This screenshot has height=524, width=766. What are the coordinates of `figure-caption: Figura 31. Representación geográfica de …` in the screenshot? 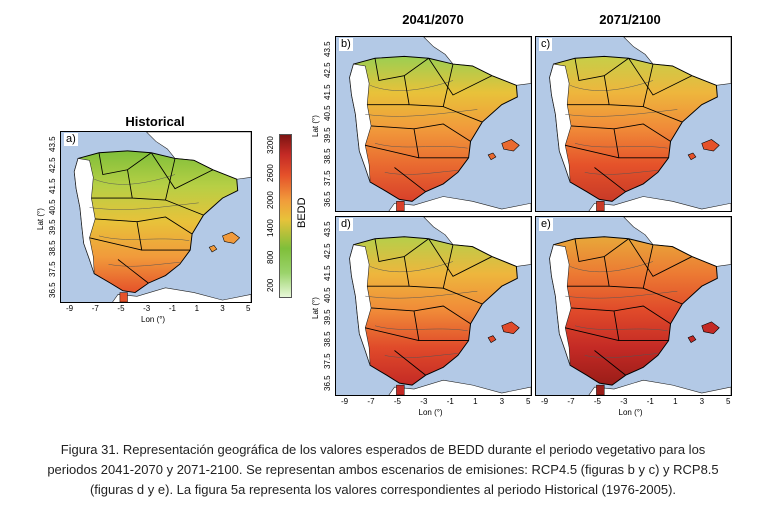 It's located at (383, 470).